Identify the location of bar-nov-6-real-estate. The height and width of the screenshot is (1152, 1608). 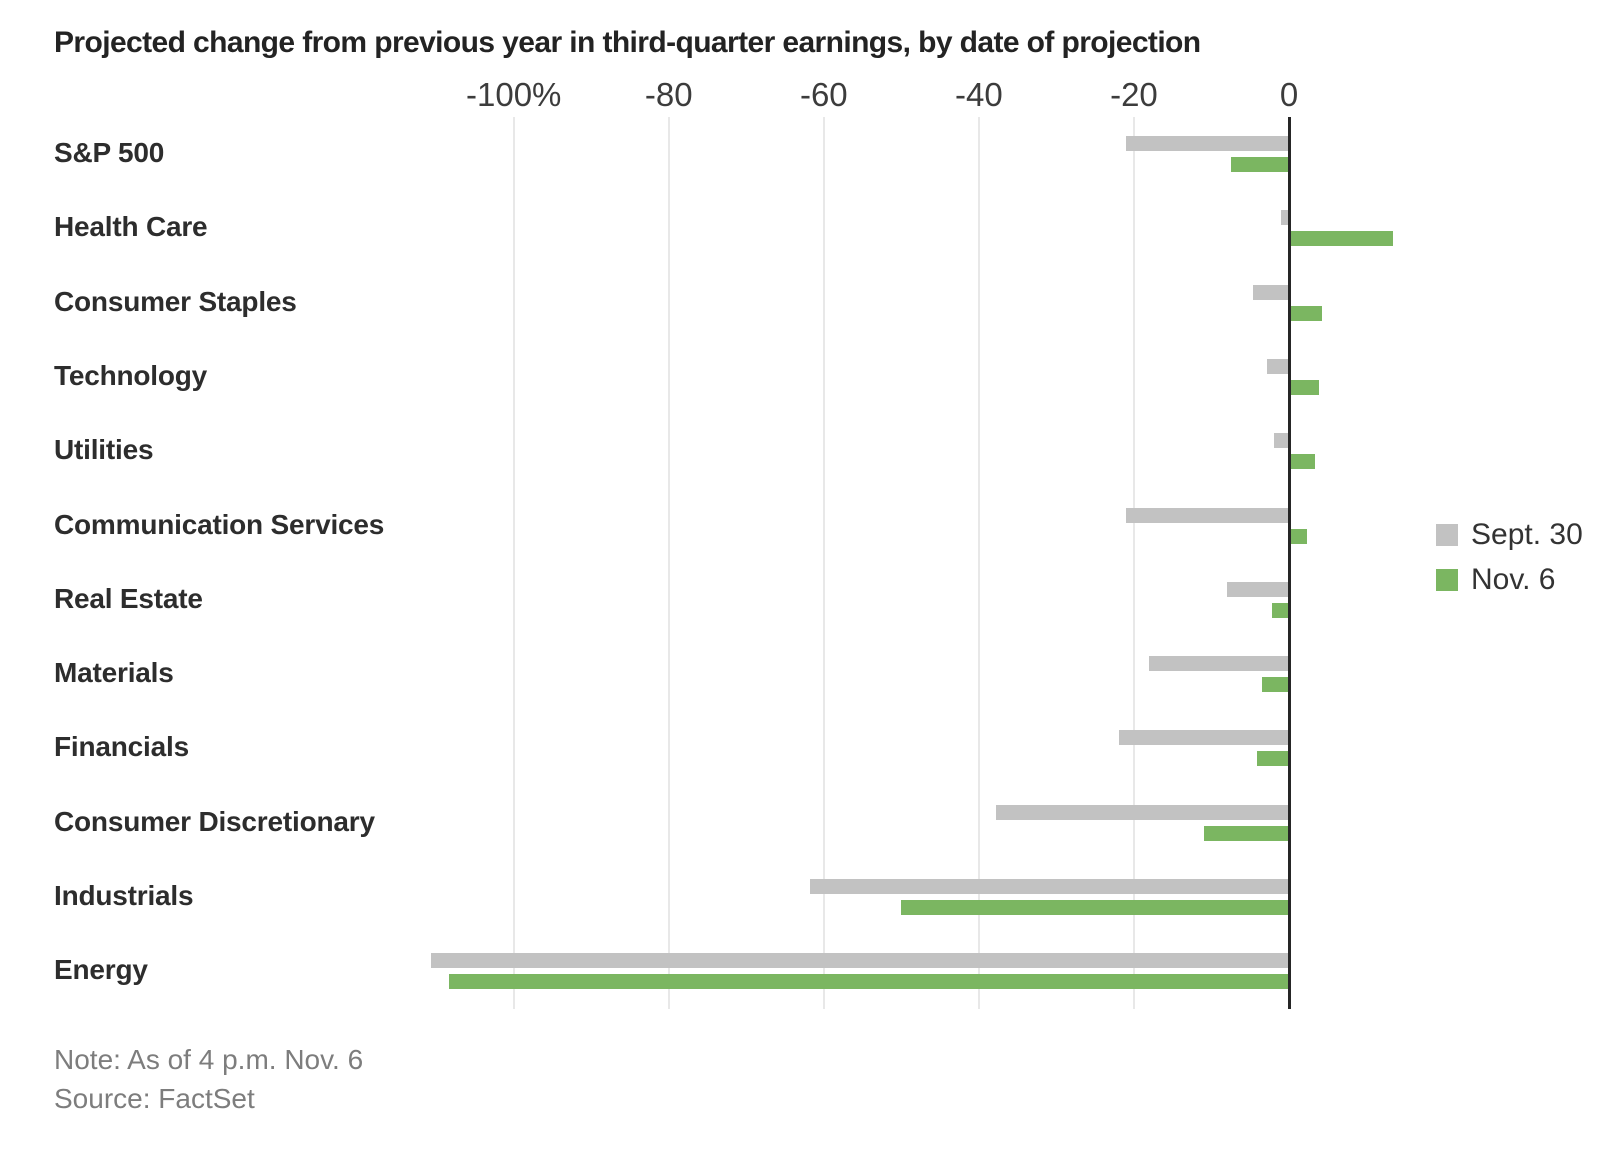
(1280, 610).